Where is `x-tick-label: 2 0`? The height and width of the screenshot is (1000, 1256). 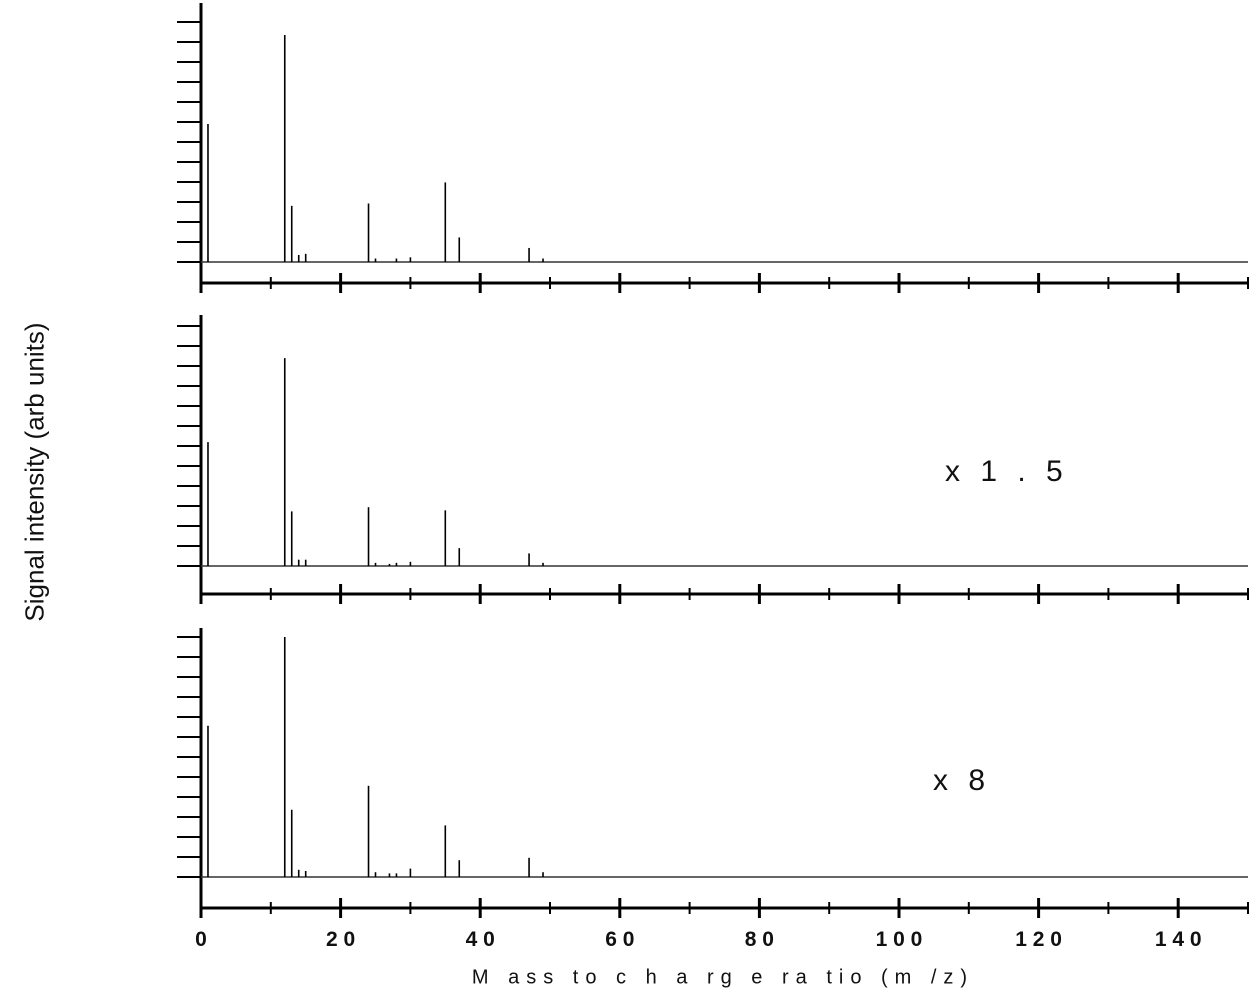
x-tick-label: 2 0 is located at coordinates (340, 939).